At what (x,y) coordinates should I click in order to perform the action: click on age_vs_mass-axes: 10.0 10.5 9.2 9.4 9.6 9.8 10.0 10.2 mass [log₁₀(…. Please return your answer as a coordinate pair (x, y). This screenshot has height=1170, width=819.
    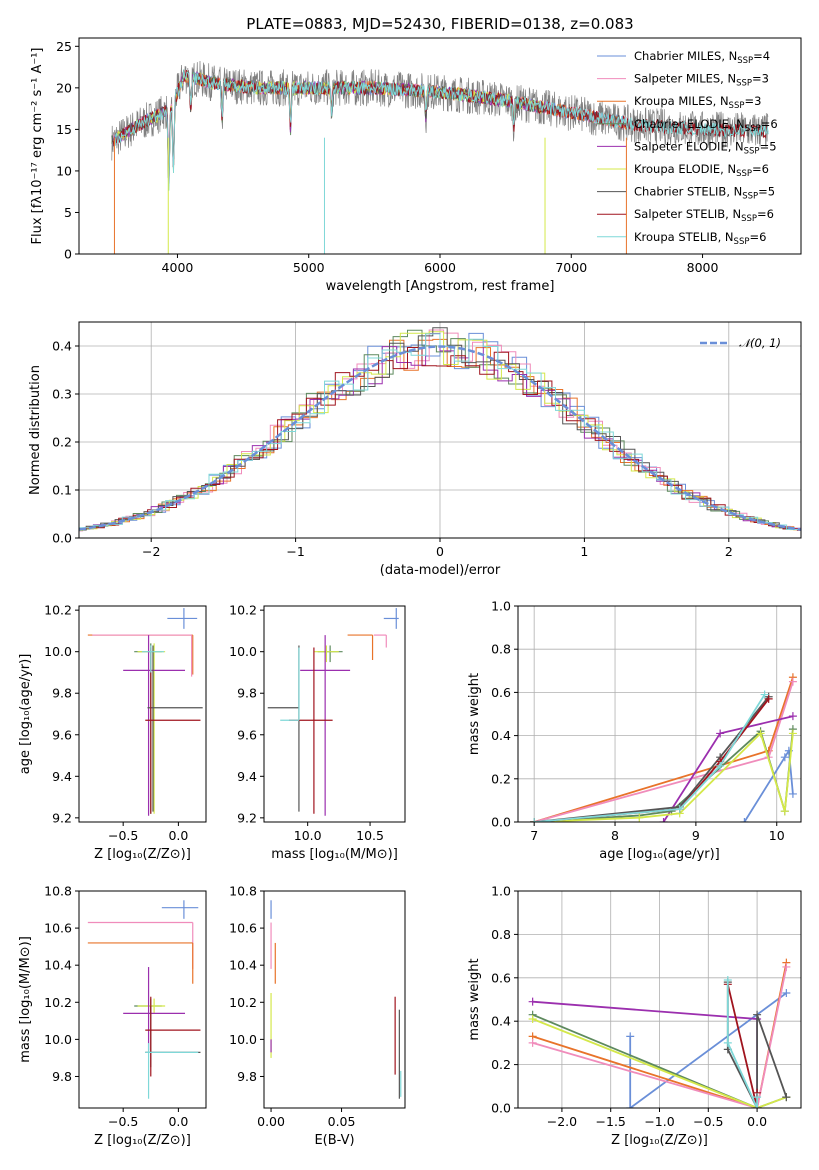
    Looking at the image, I should click on (313, 732).